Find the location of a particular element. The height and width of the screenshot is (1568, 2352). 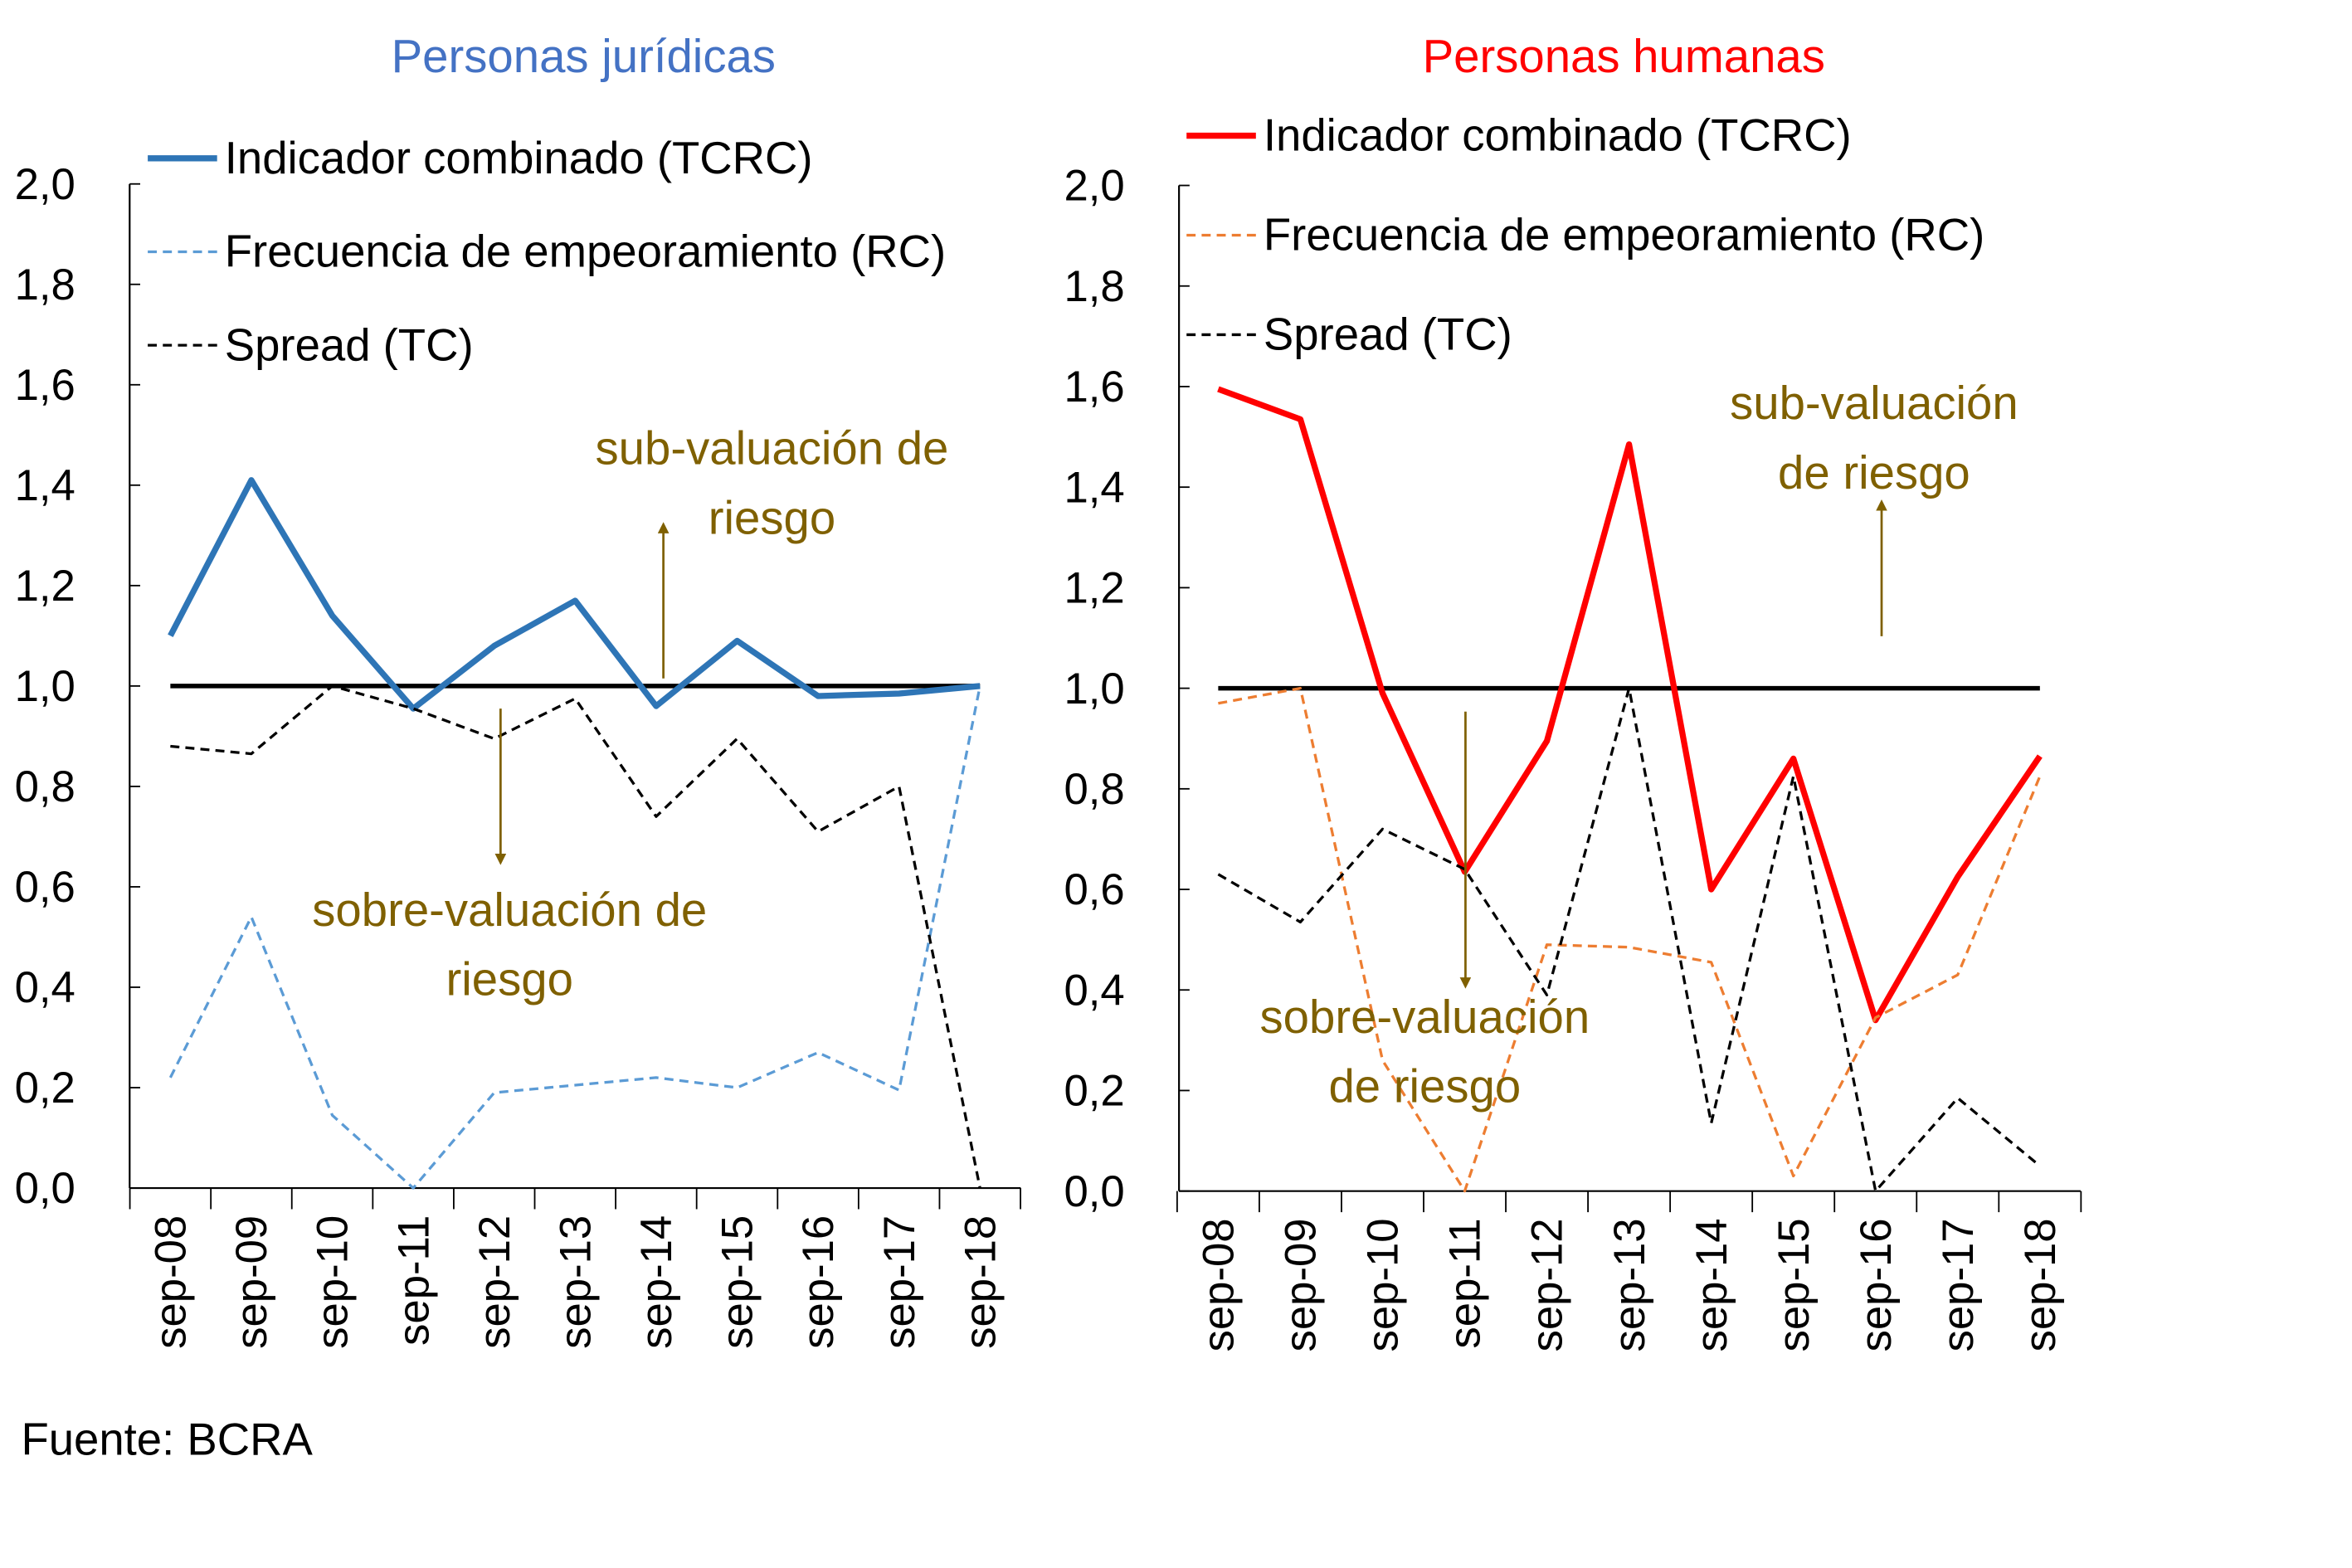

annotation-sub-valuacion: riesgo is located at coordinates (772, 517).